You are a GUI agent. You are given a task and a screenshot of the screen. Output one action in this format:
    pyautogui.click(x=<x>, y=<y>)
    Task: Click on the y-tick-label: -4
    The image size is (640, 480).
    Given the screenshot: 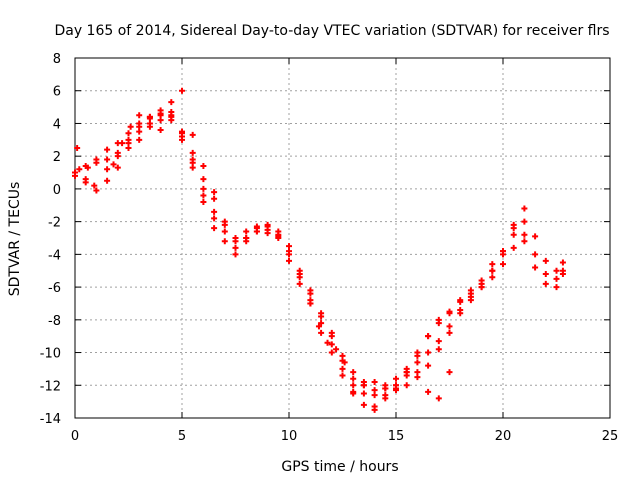 What is the action you would take?
    pyautogui.click(x=54, y=255)
    